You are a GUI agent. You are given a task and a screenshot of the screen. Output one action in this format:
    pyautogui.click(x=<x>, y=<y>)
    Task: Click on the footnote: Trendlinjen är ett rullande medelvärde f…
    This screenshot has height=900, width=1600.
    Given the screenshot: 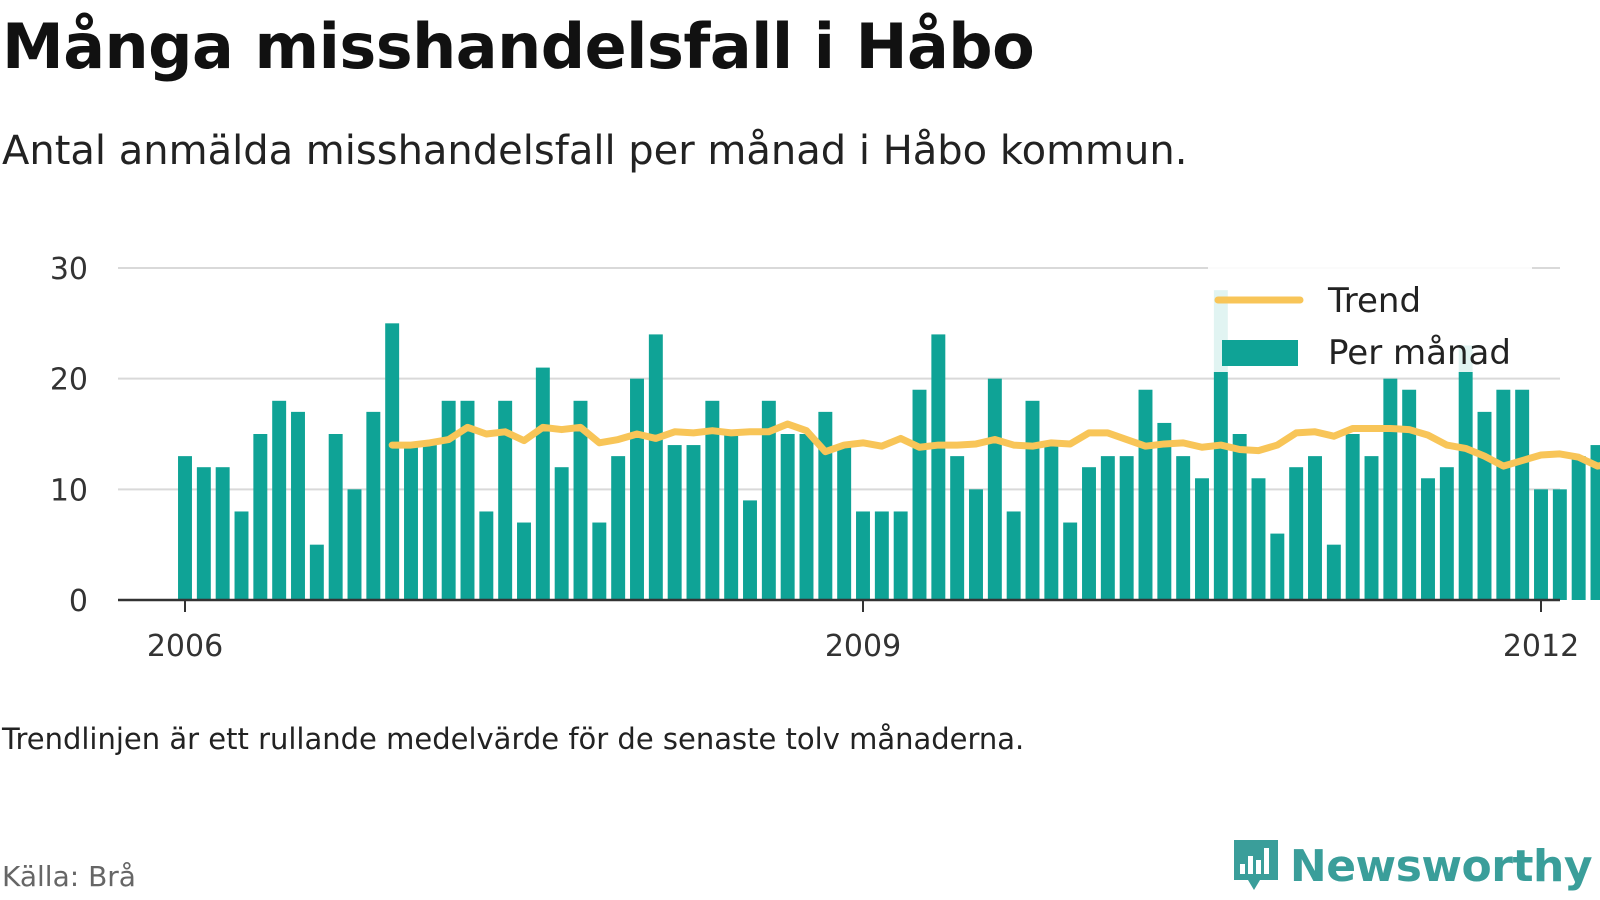 What is the action you would take?
    pyautogui.click(x=513, y=739)
    